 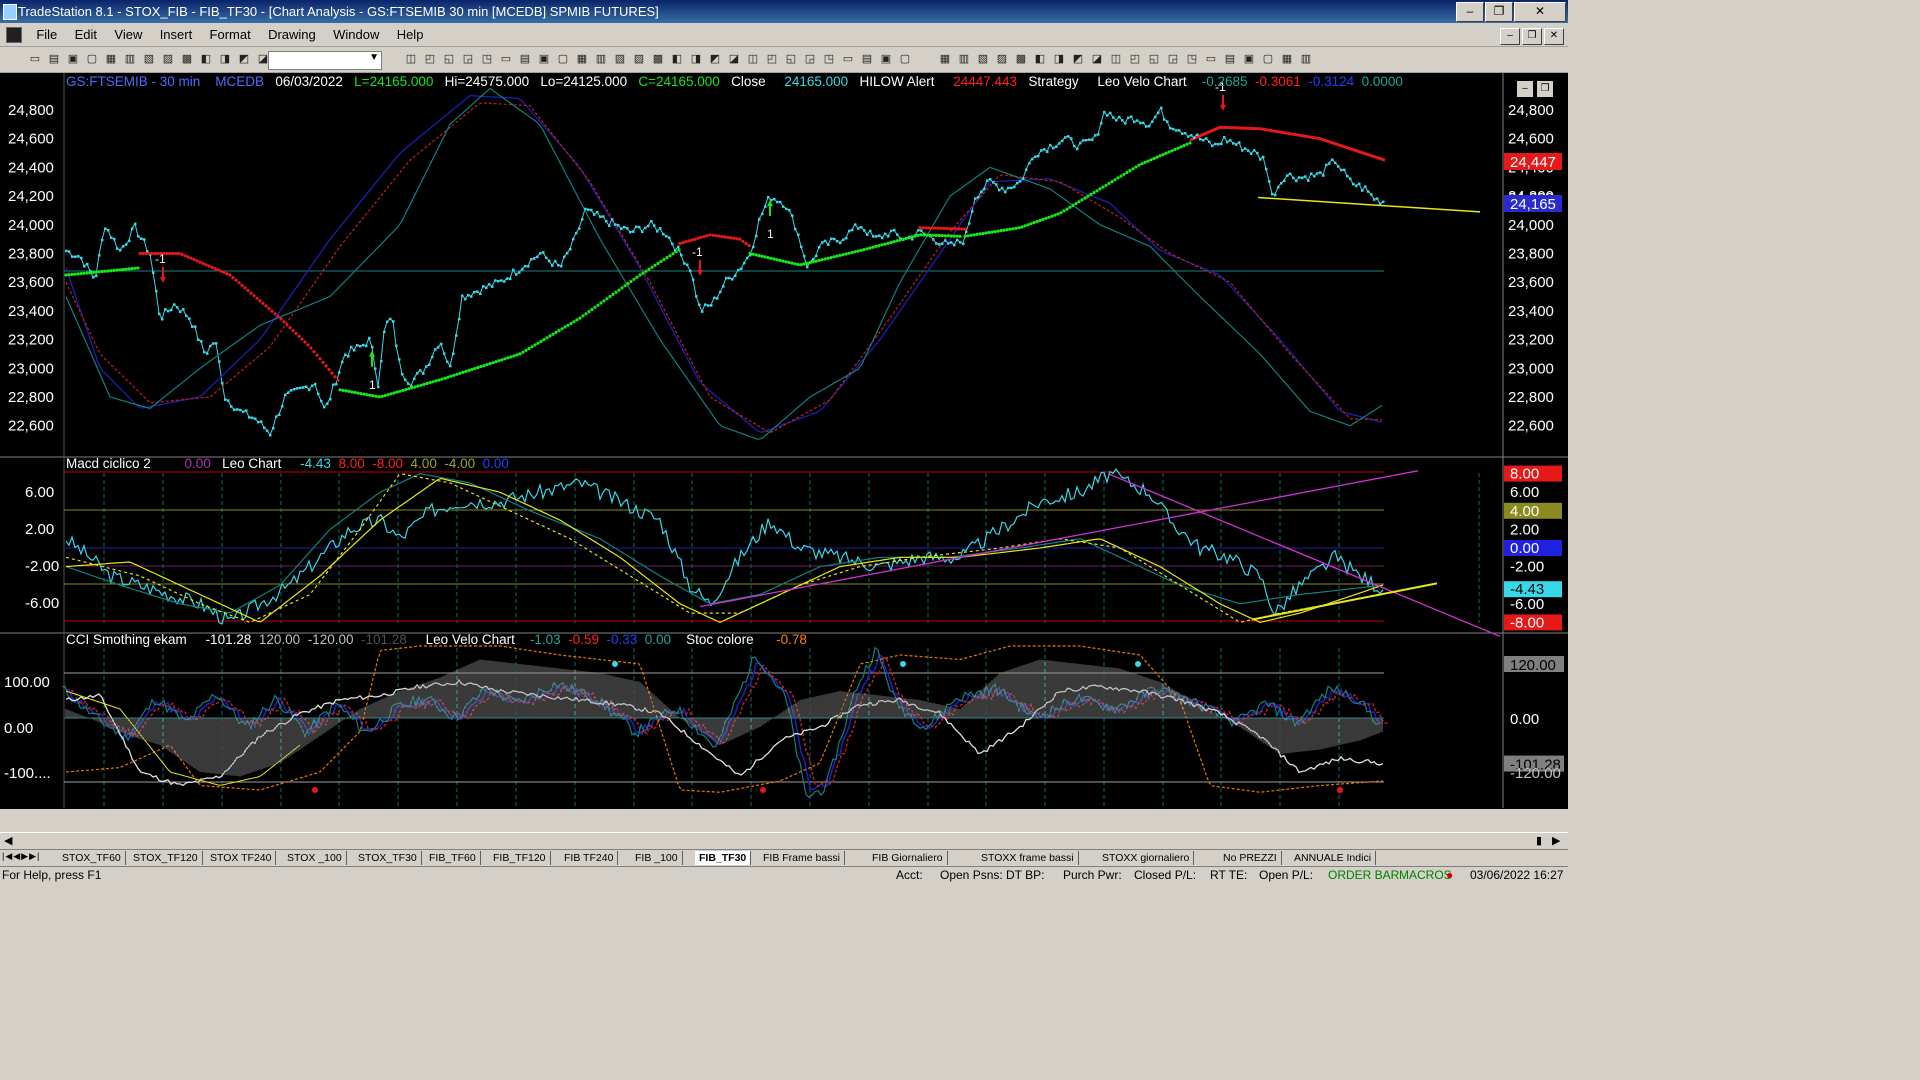 I want to click on menu-edit: Edit, so click(x=86, y=34).